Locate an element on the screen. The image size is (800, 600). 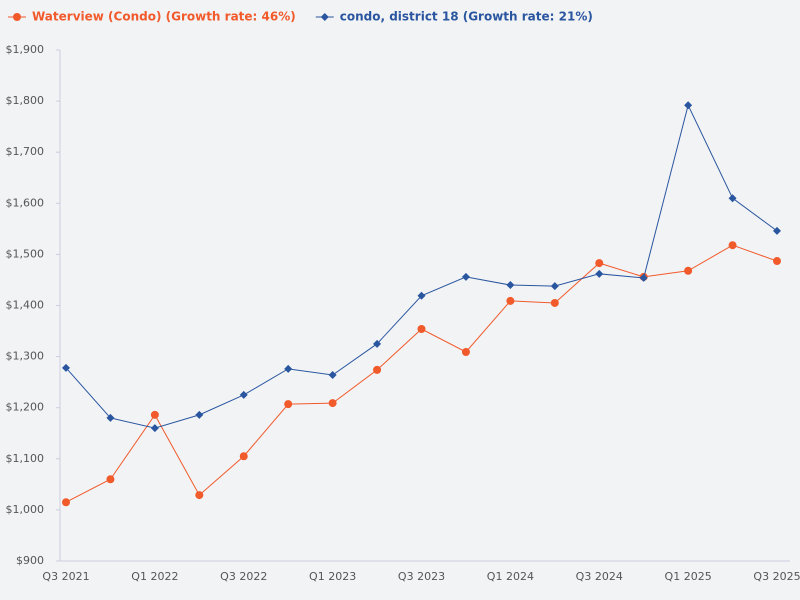
x-tick-label: Q3 2024 is located at coordinates (599, 576).